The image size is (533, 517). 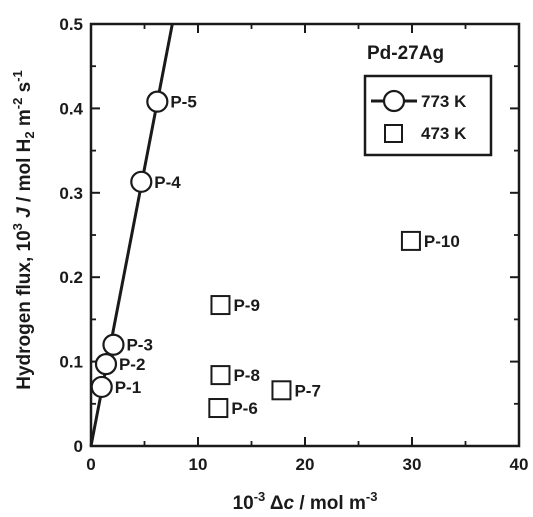 What do you see at coordinates (71, 362) in the screenshot?
I see `y-tick-label: 0.1` at bounding box center [71, 362].